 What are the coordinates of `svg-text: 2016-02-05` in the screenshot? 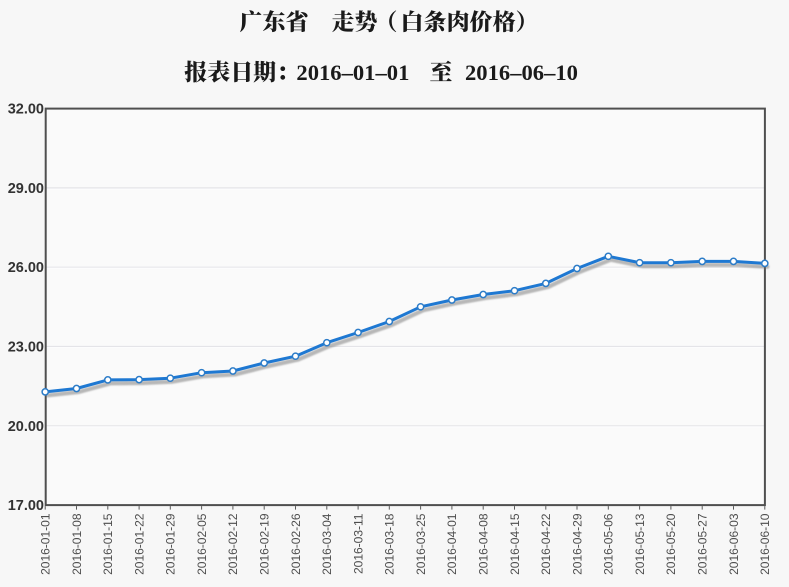 It's located at (202, 544).